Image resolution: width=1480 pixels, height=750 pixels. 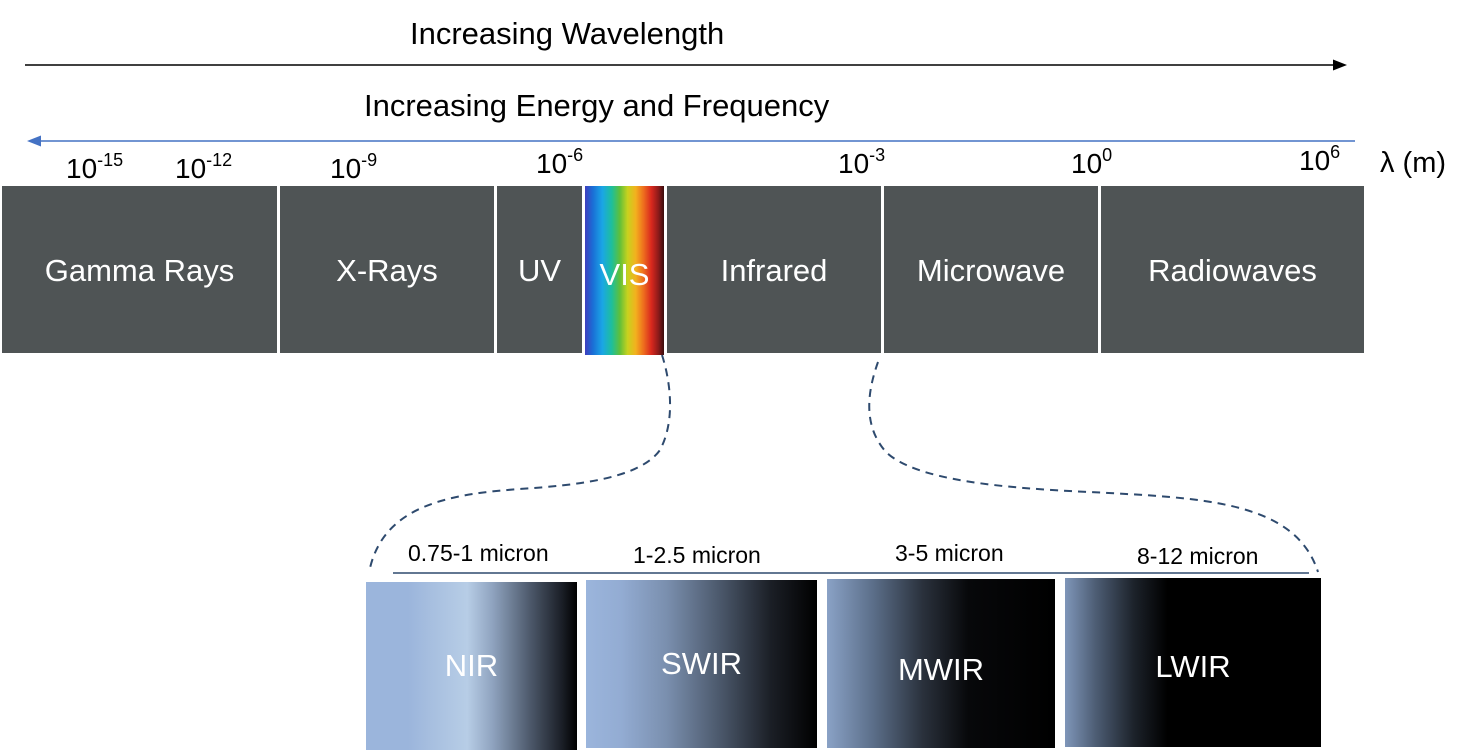 I want to click on ir-band-lwir: LWIR, so click(x=1193, y=662).